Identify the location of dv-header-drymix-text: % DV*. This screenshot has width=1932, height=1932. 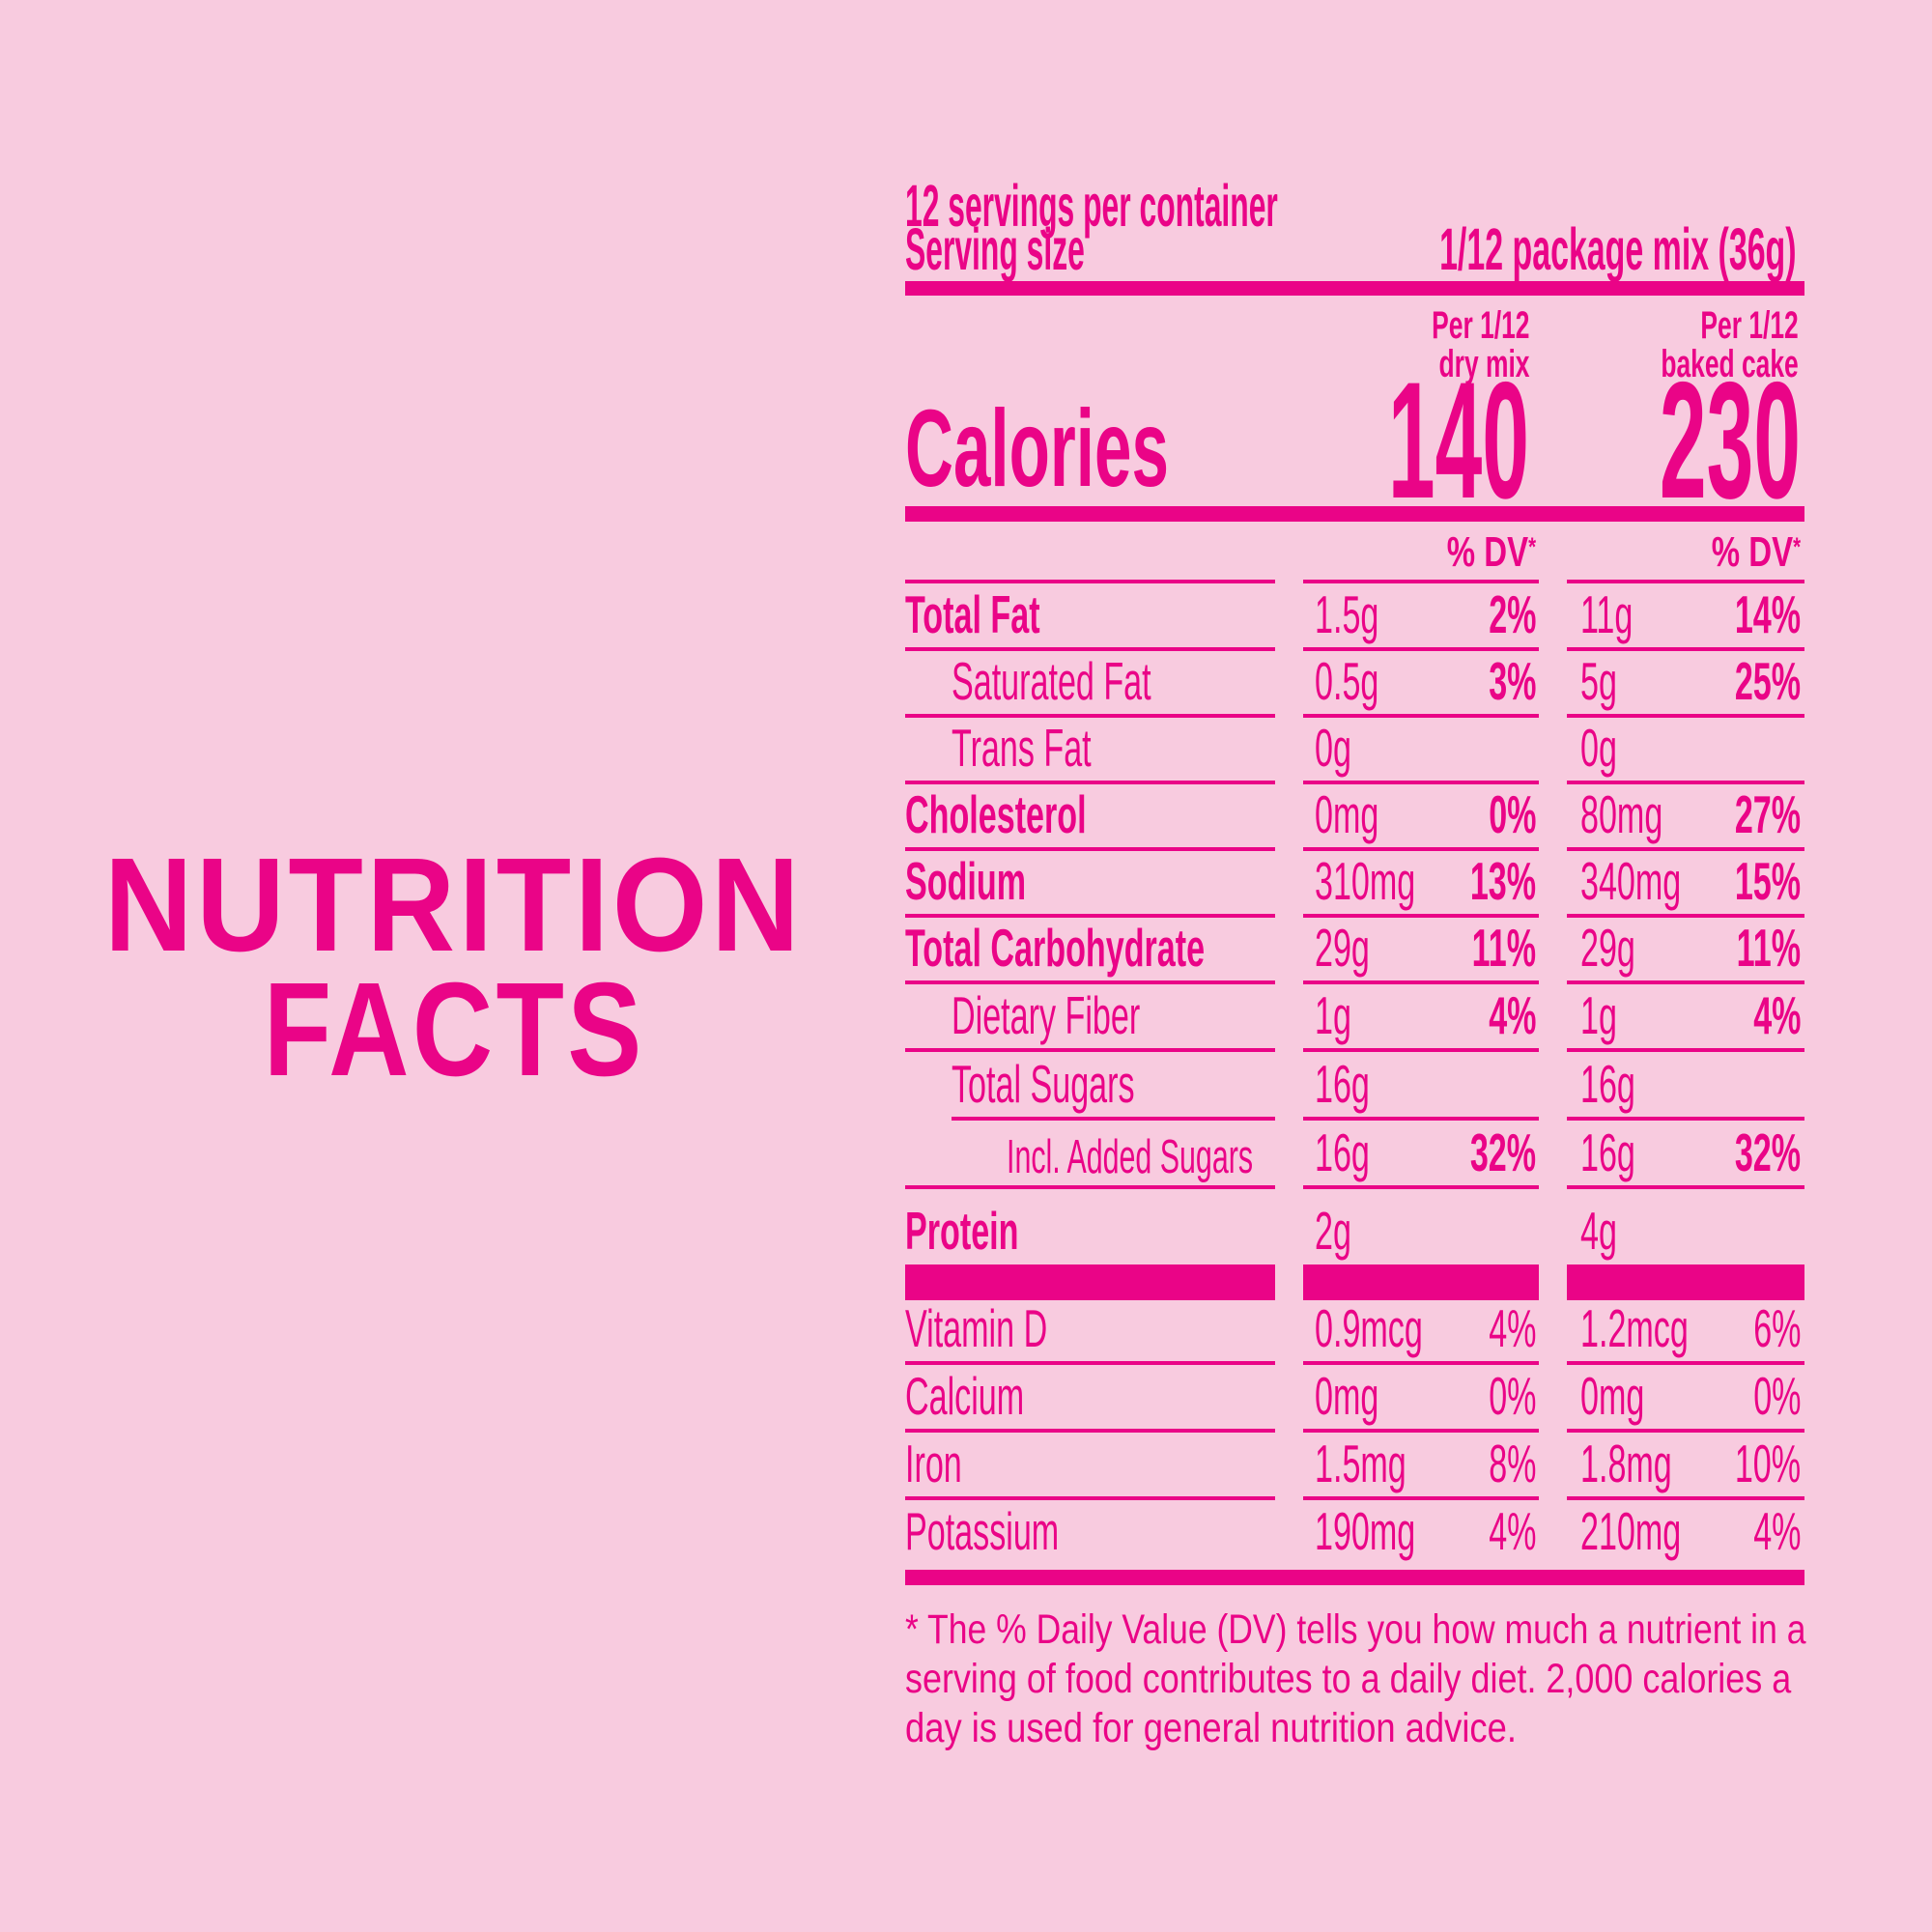
(1491, 555).